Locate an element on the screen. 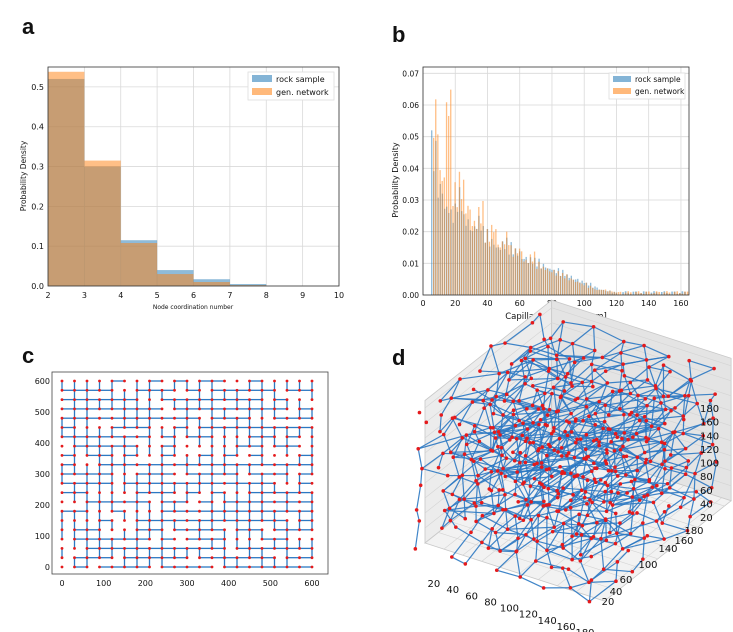 The width and height of the screenshot is (733, 632). tick-label-x-5: 5 is located at coordinates (157, 295).